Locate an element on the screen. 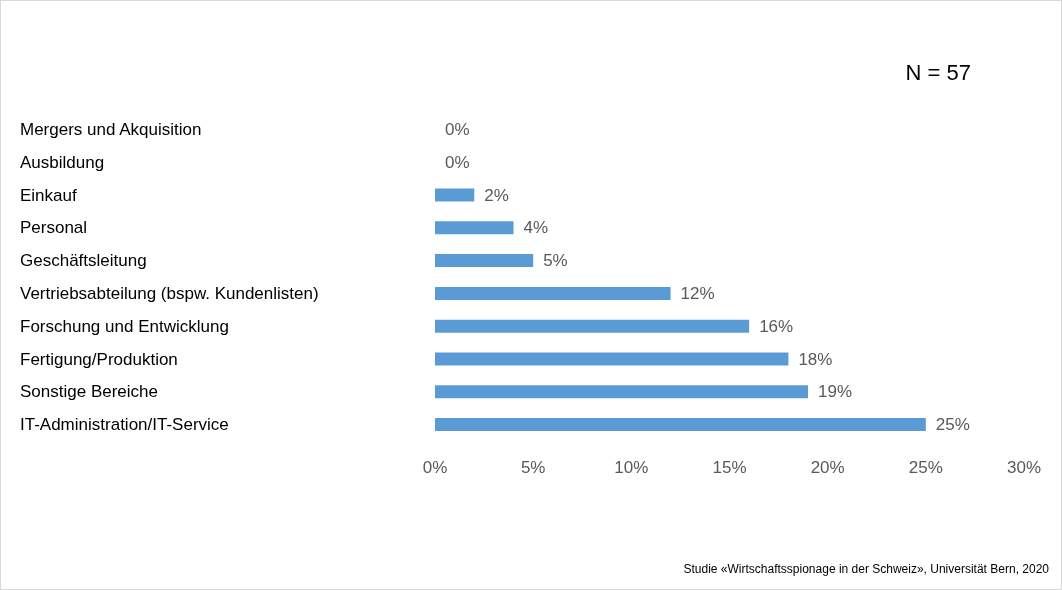 The height and width of the screenshot is (590, 1062). x-tick-label: 15% is located at coordinates (729, 467).